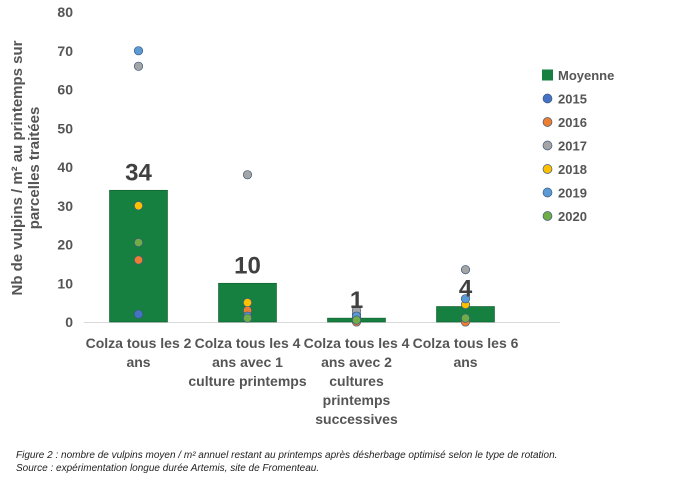 Image resolution: width=690 pixels, height=487 pixels. What do you see at coordinates (547, 192) in the screenshot?
I see `legend-marker-2019` at bounding box center [547, 192].